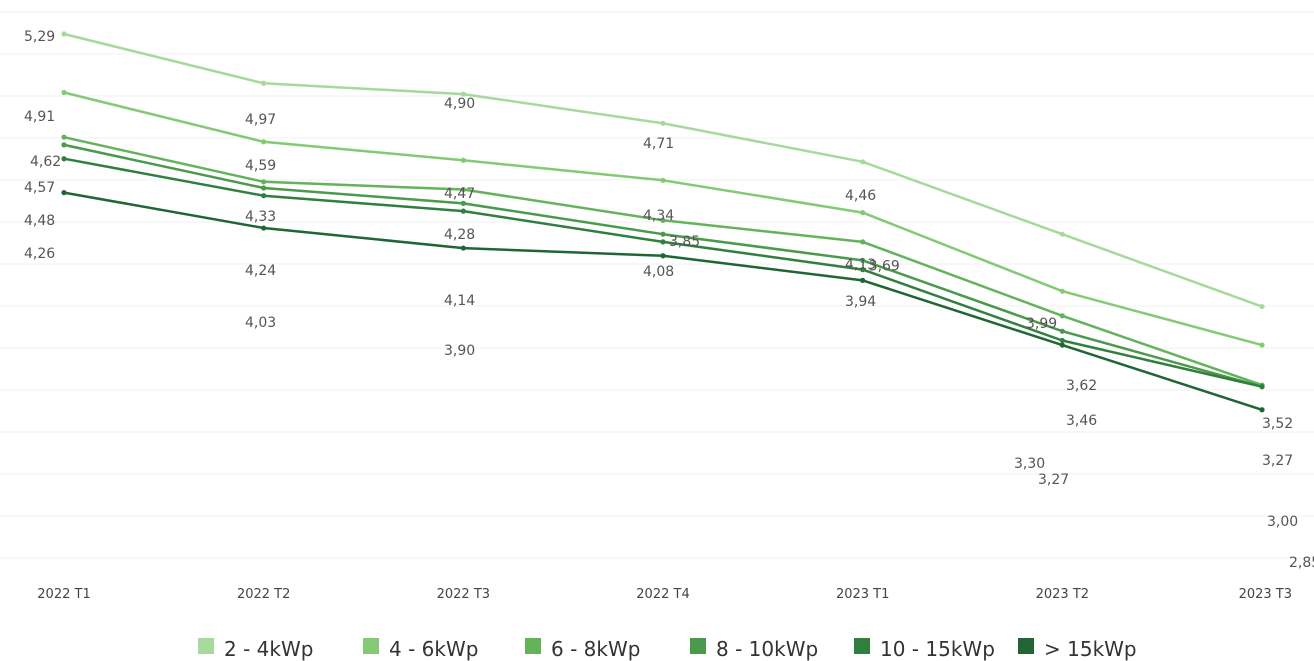 This screenshot has height=661, width=1314. I want to click on data-label: 4,47, so click(459, 194).